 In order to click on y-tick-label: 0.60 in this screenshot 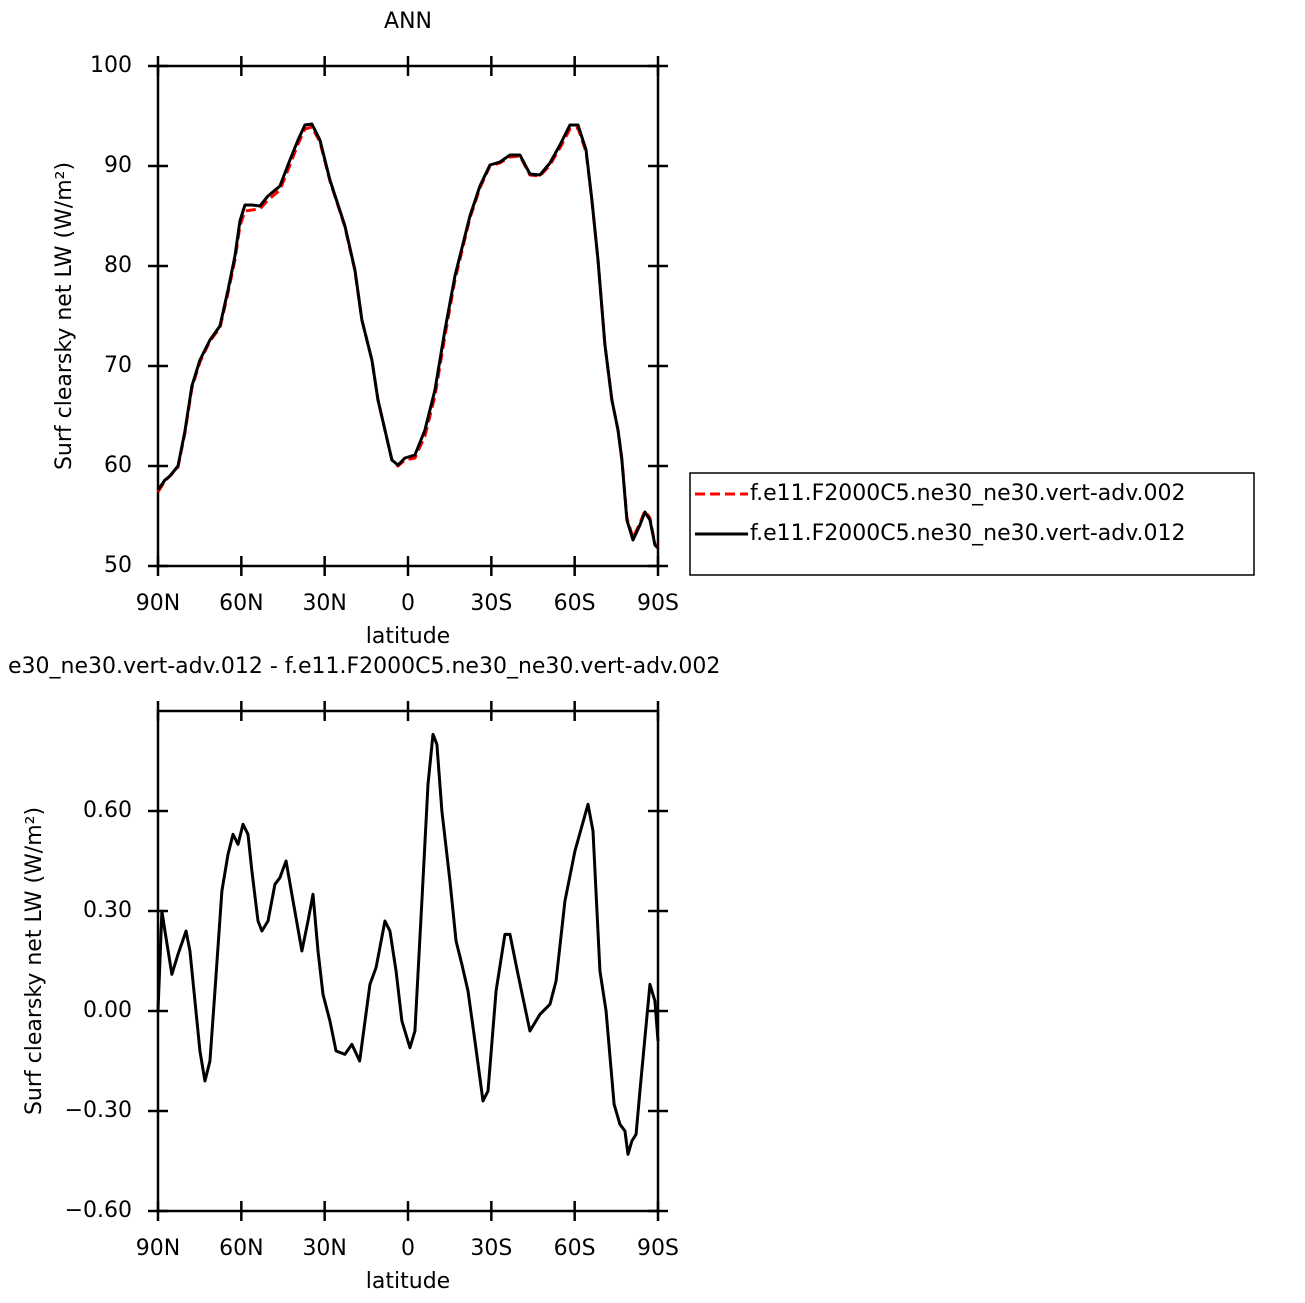, I will do `click(107, 810)`.